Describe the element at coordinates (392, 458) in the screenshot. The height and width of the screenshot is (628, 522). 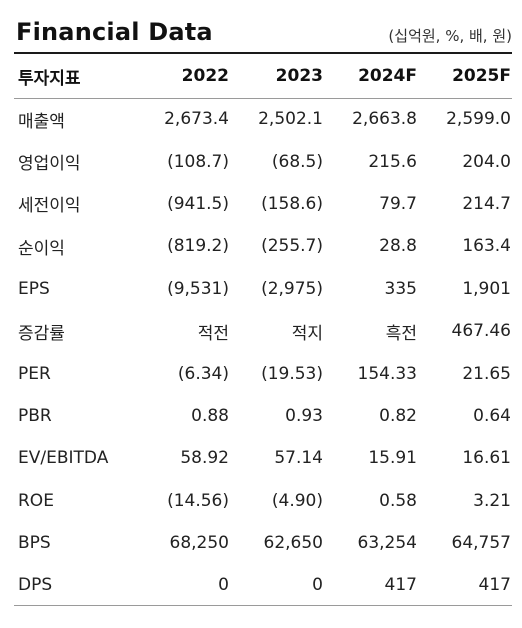
I see `table-cell: 15.91` at that location.